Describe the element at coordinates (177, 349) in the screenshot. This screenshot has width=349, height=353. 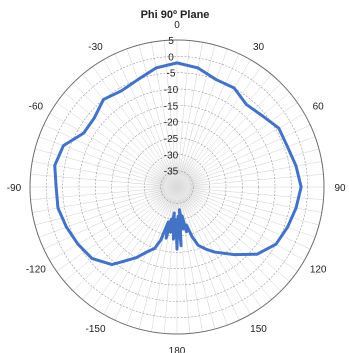
I see `angle-tick-label: 180` at that location.